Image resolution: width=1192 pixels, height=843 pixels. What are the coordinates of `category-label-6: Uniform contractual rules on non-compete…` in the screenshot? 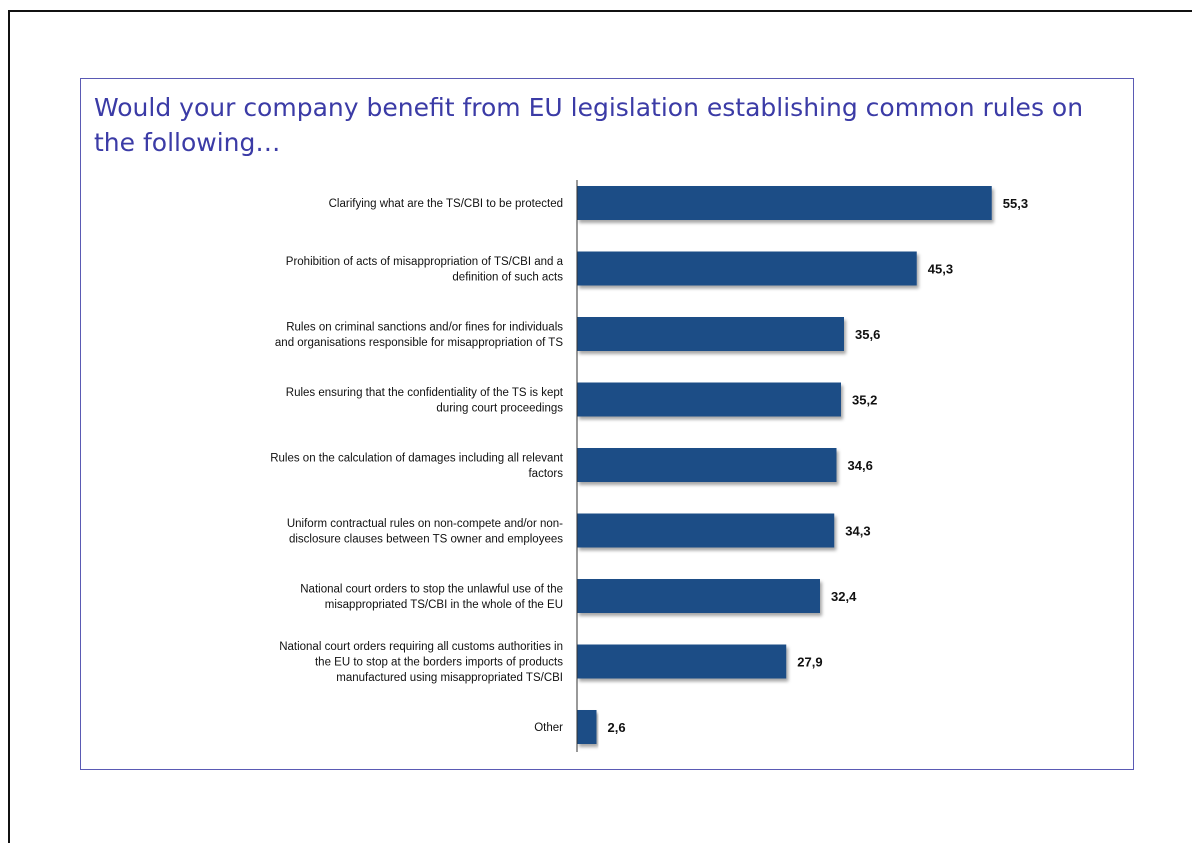 It's located at (425, 532).